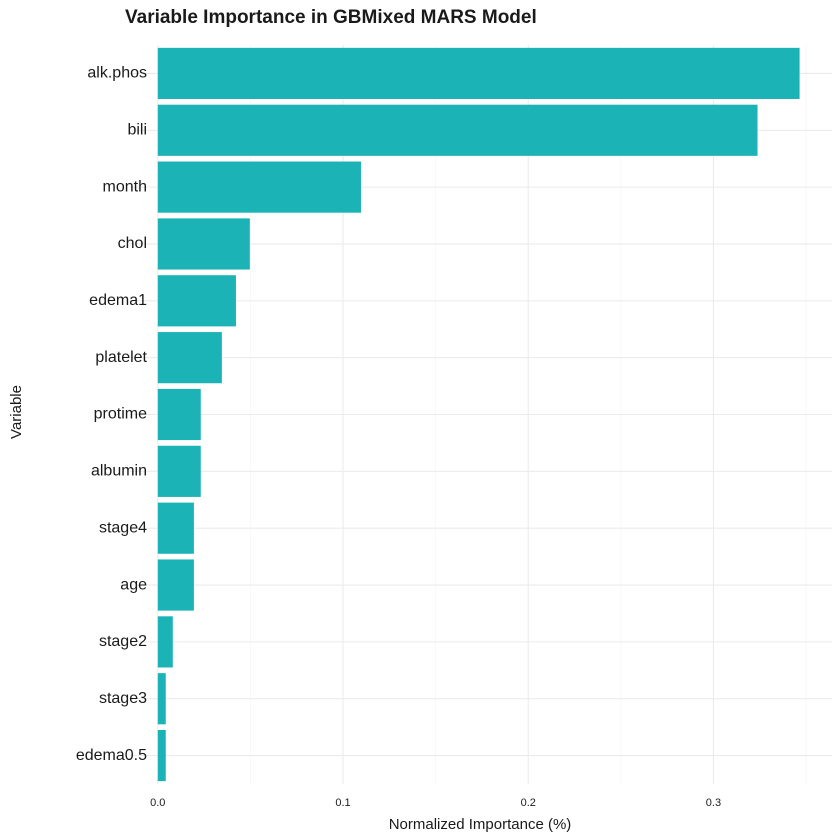 This screenshot has height=840, width=840. I want to click on x-tick-label: 0.3, so click(713, 803).